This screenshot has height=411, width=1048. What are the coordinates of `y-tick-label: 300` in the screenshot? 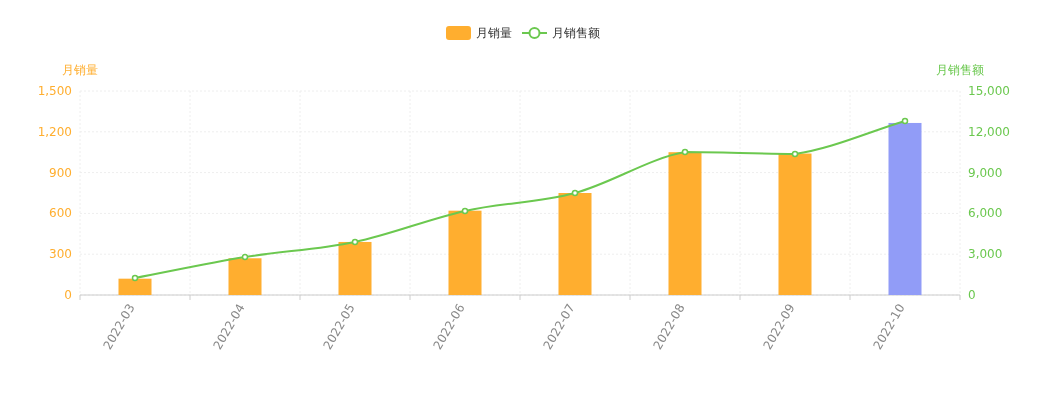 It's located at (60, 254).